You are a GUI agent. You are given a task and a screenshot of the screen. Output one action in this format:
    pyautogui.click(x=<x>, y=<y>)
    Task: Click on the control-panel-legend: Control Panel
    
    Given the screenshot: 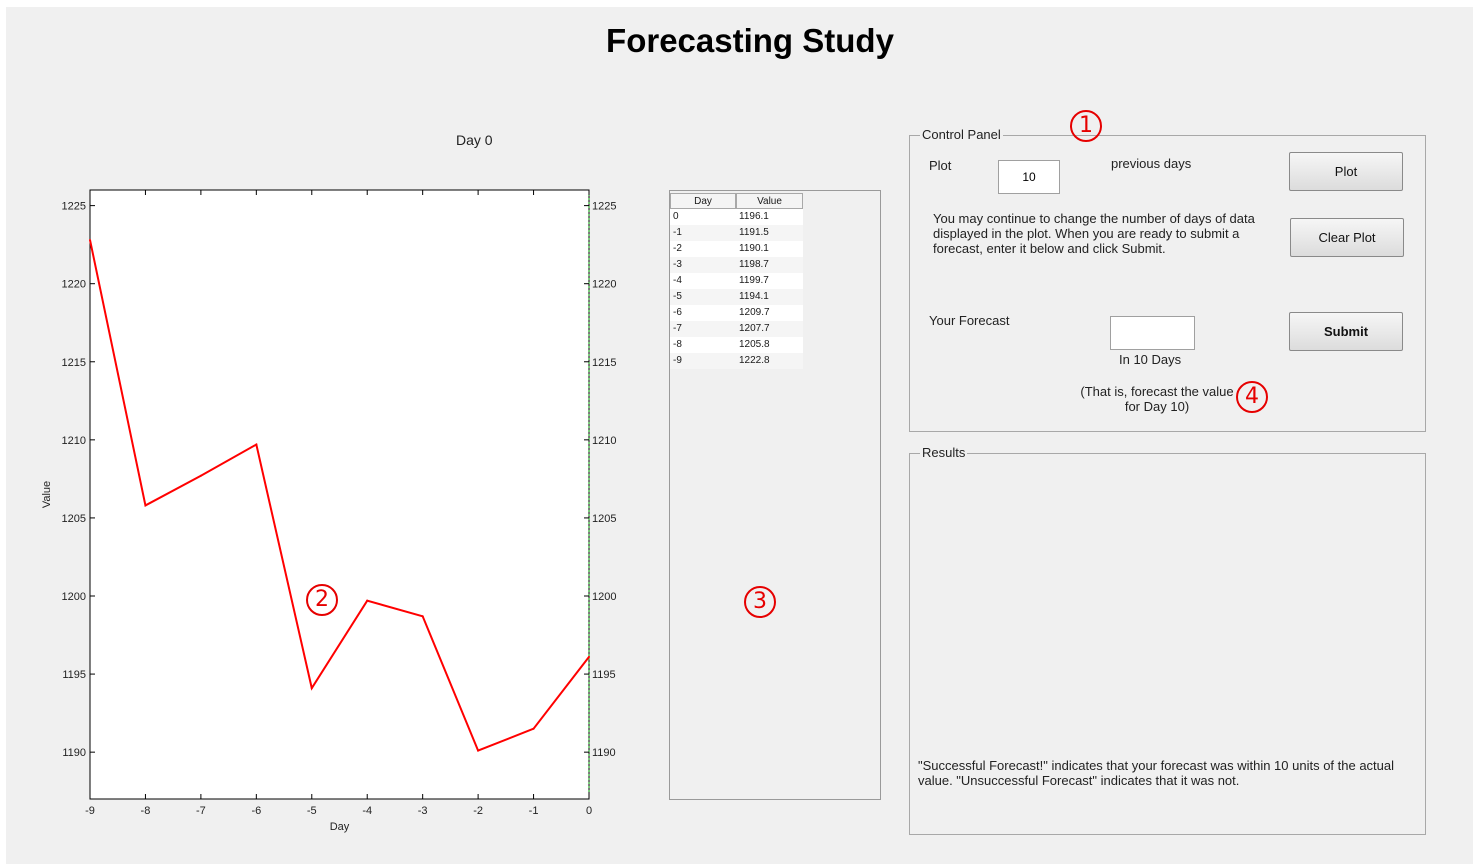 What is the action you would take?
    pyautogui.click(x=961, y=134)
    